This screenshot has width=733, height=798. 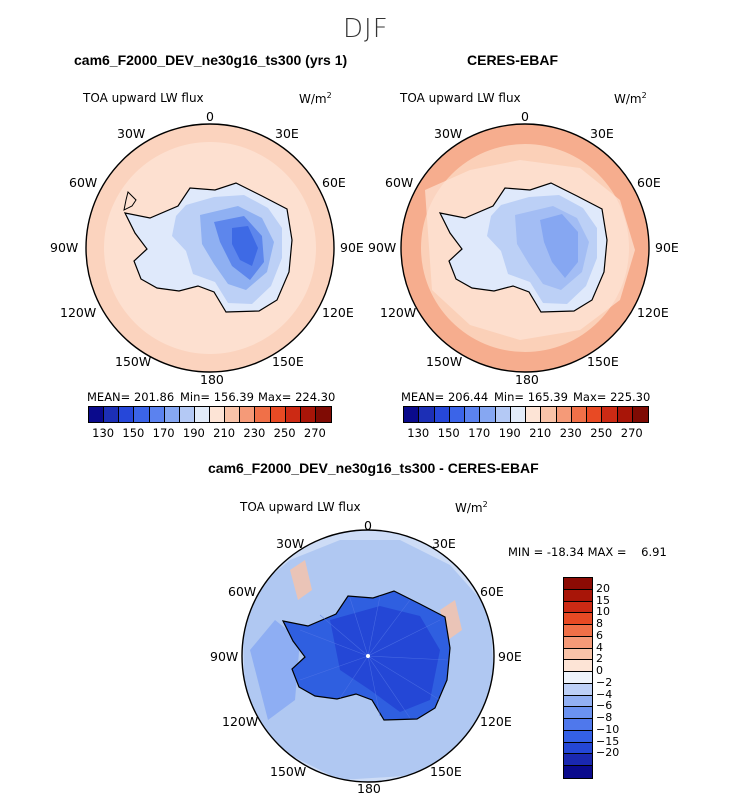 I want to click on panel2-rim, so click(x=525, y=248).